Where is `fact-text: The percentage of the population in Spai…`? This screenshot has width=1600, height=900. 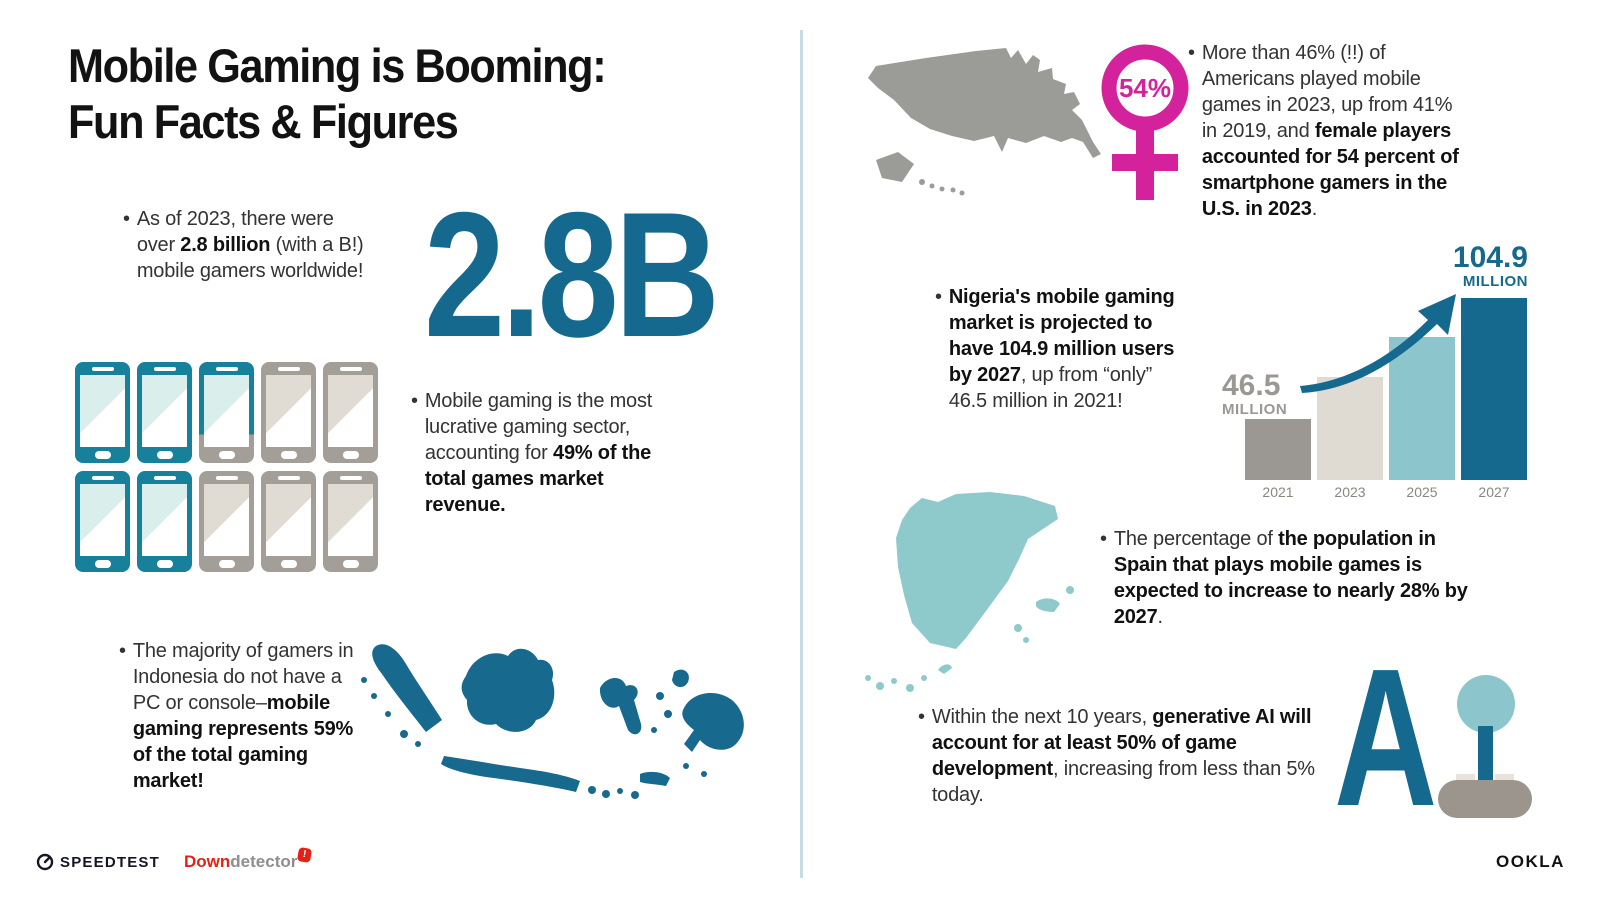
fact-text: The percentage of the population in Spai… is located at coordinates (1298, 578).